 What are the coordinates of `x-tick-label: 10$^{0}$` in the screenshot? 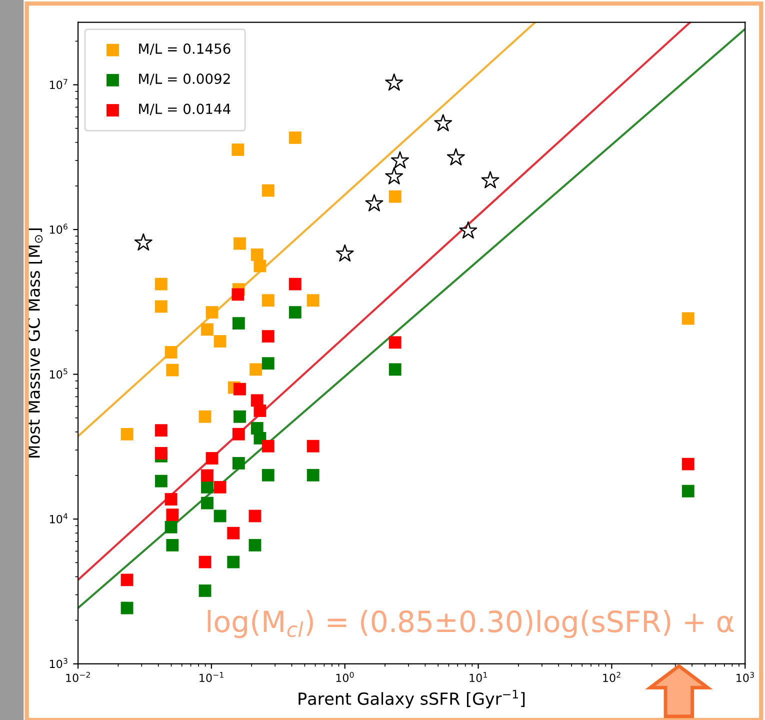 It's located at (345, 677).